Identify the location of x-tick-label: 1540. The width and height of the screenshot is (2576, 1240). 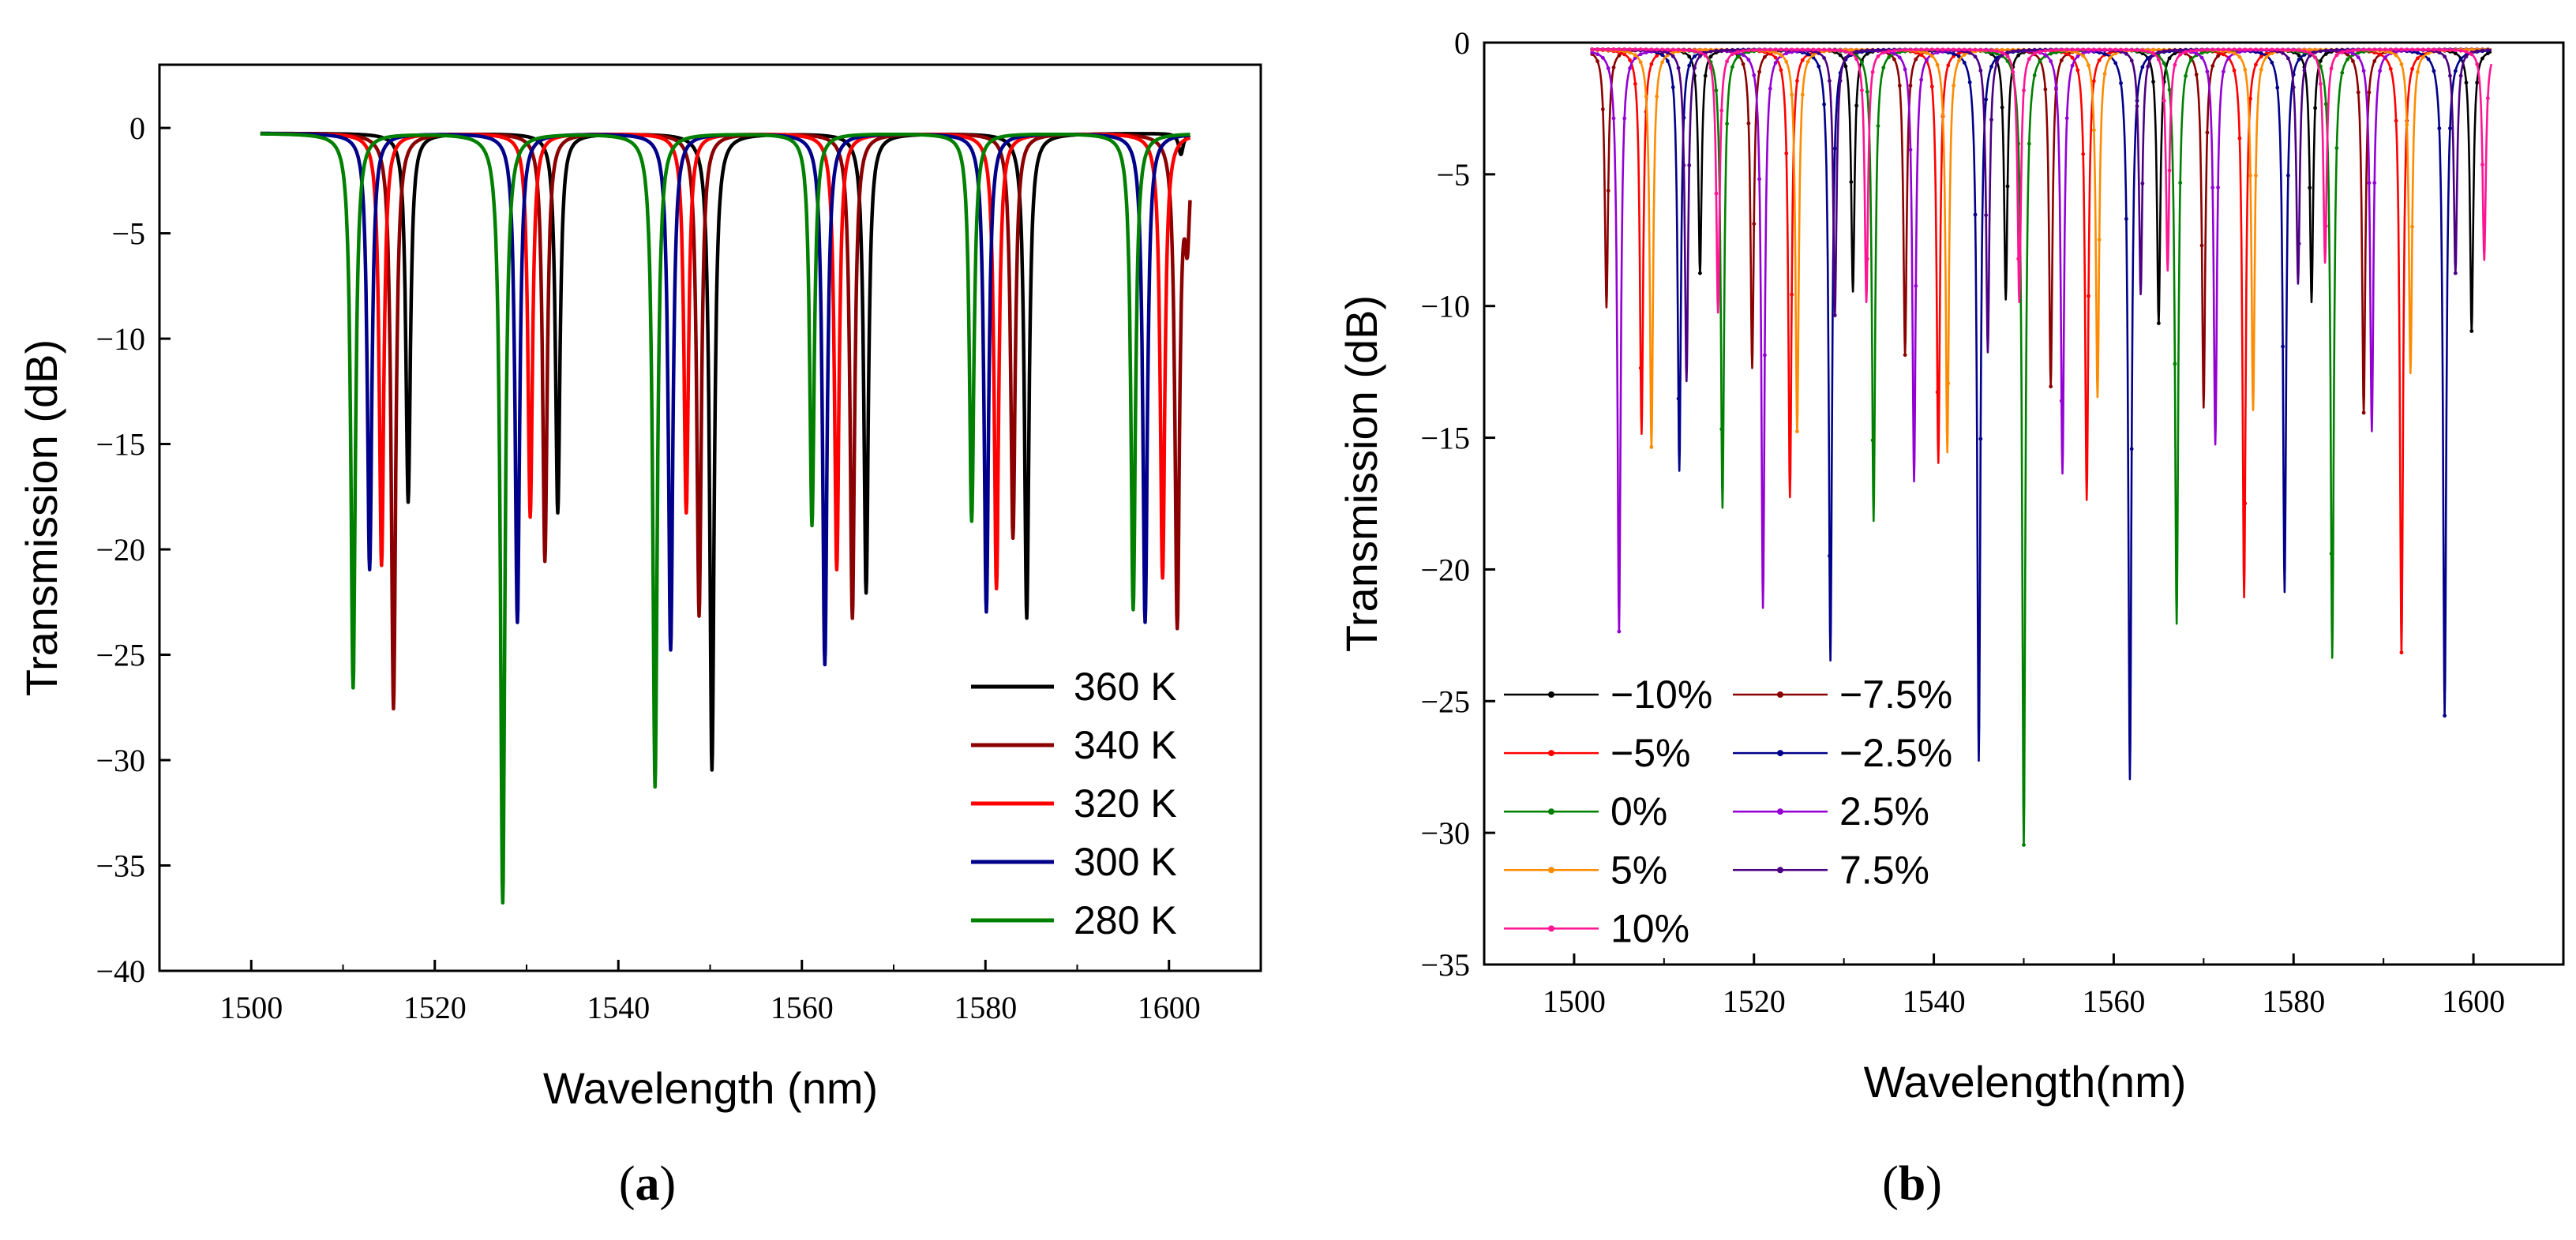
(618, 1007).